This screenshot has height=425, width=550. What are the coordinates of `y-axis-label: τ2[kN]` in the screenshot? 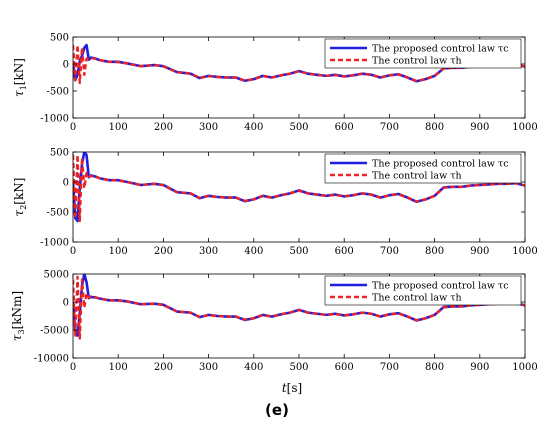 It's located at (20, 197).